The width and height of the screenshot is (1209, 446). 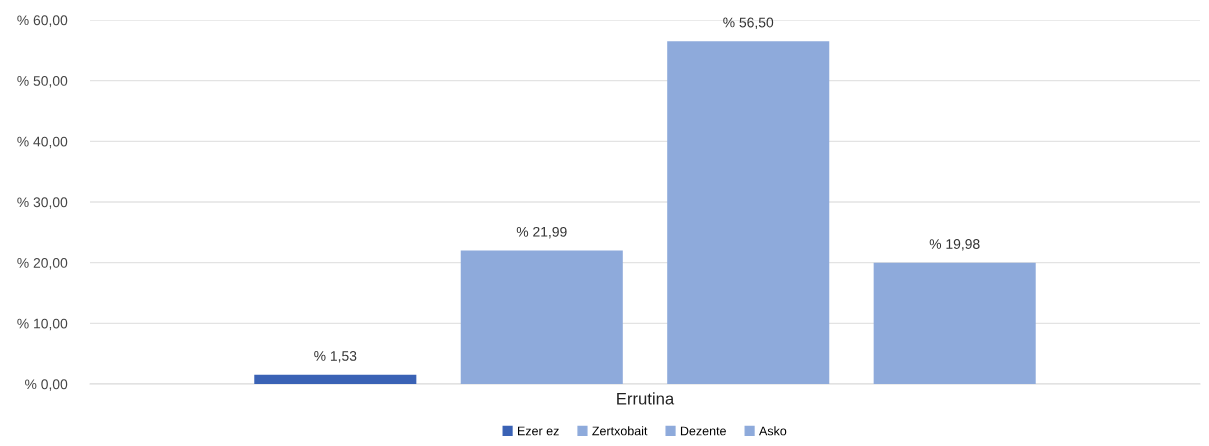 I want to click on legend-label: Asko, so click(x=773, y=431).